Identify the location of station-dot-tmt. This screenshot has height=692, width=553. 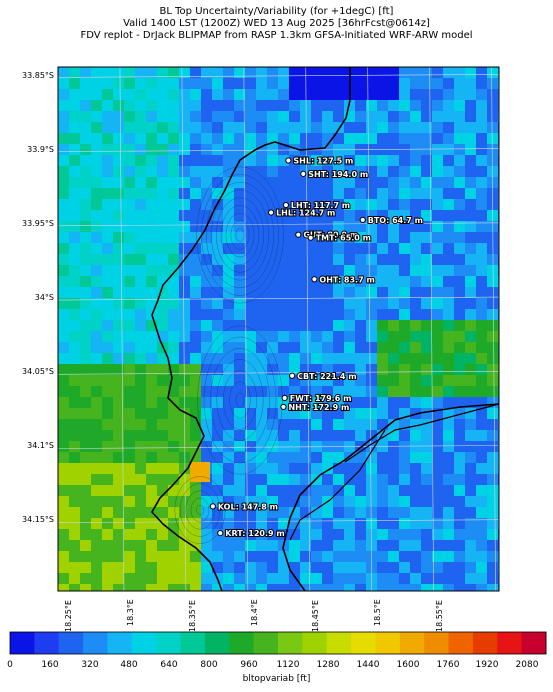
(310, 237).